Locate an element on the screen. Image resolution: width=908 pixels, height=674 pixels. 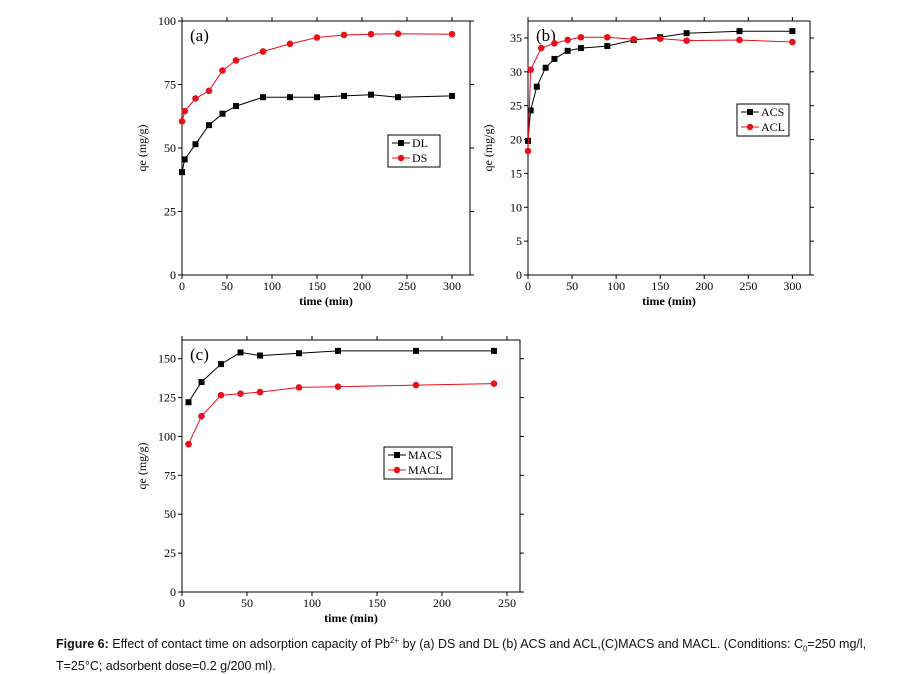
y-tick-label: 15 is located at coordinates (516, 173).